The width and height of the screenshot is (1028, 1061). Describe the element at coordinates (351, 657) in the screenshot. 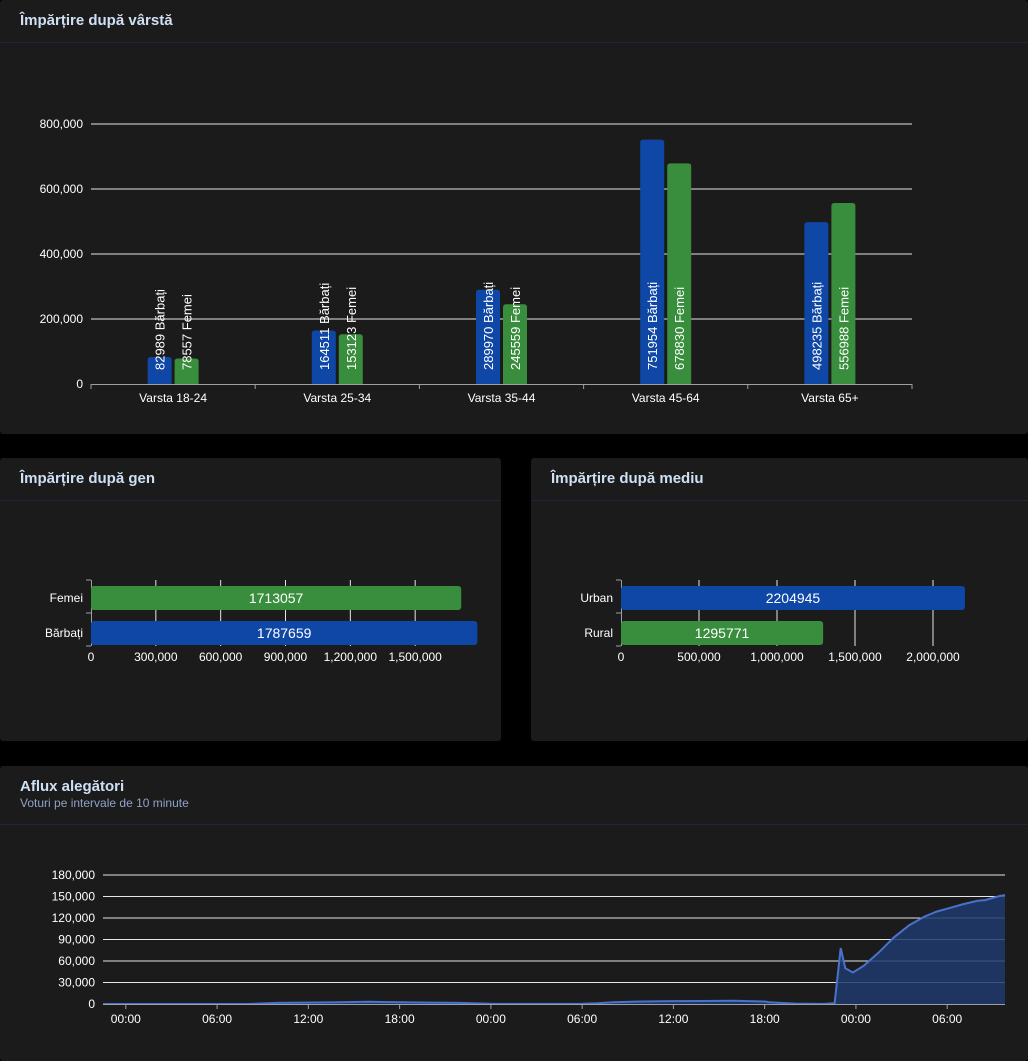

I see `x-tick-label: 1,200,000` at that location.